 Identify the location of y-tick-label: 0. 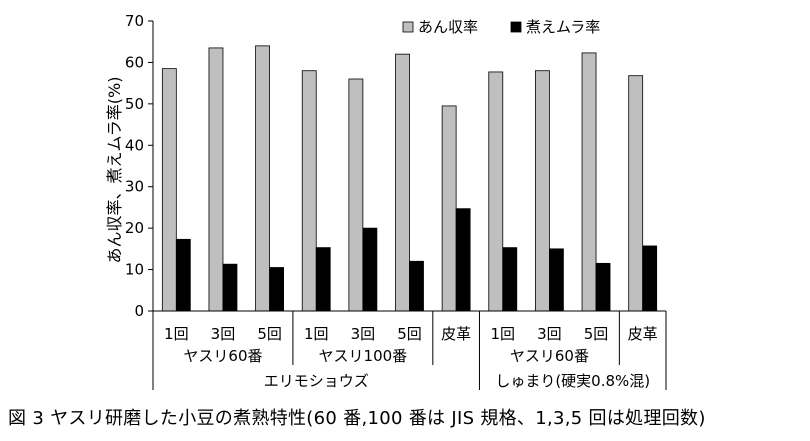
(139, 311).